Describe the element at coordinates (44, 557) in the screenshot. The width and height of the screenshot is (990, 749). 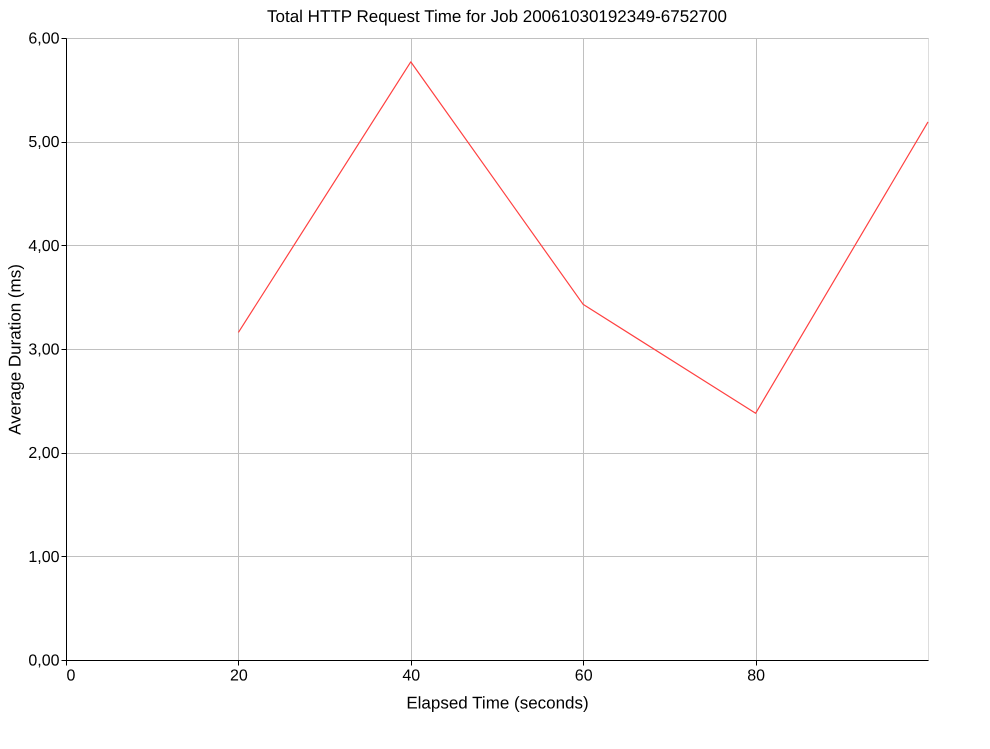
I see `y-tick-label: 1,00` at that location.